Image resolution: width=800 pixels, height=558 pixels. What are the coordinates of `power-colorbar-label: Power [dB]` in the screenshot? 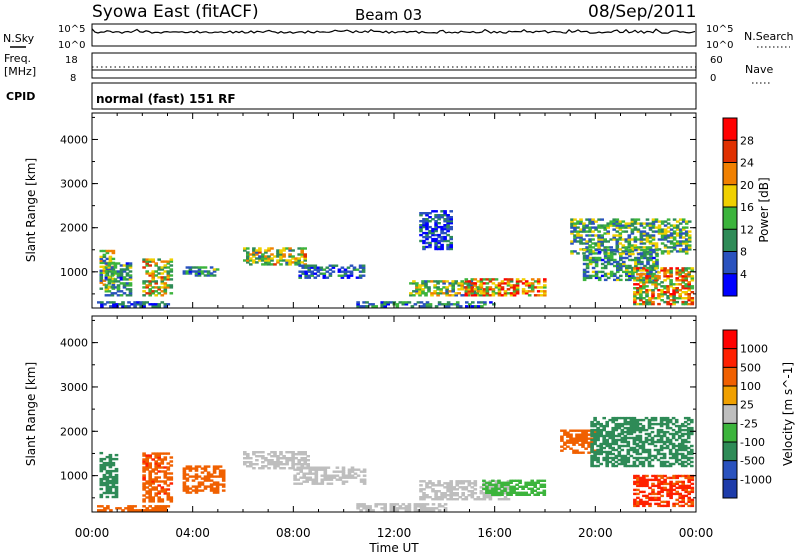 It's located at (764, 209).